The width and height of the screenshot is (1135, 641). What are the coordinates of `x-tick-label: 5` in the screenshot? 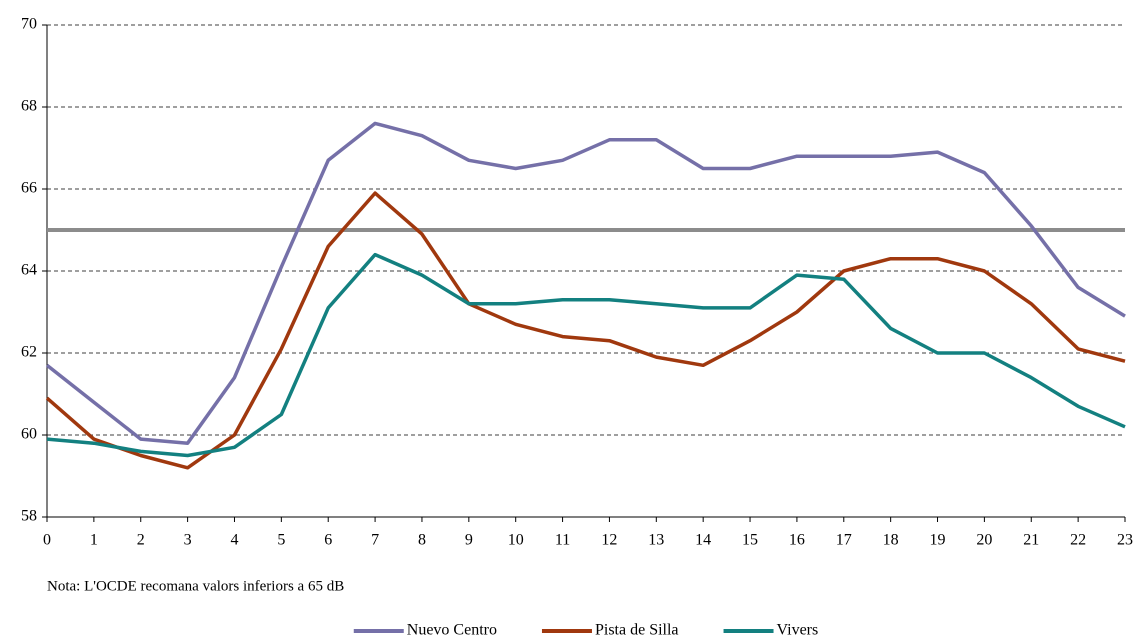 It's located at (281, 540).